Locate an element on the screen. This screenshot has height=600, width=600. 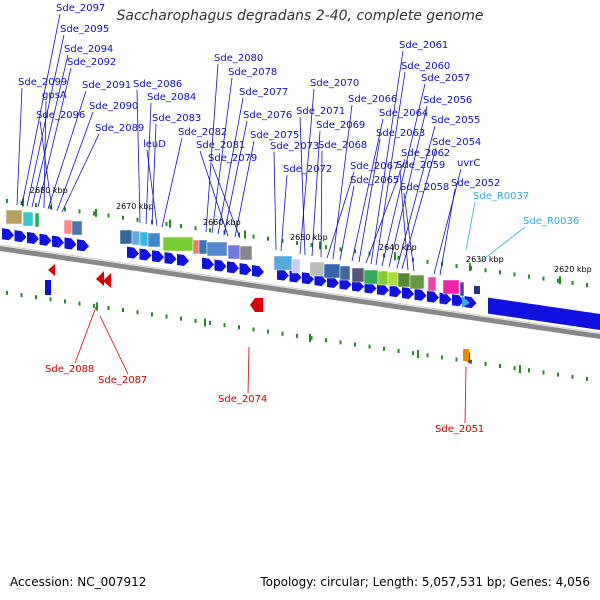
gene-label: Sde_2059 is located at coordinates (420, 165).